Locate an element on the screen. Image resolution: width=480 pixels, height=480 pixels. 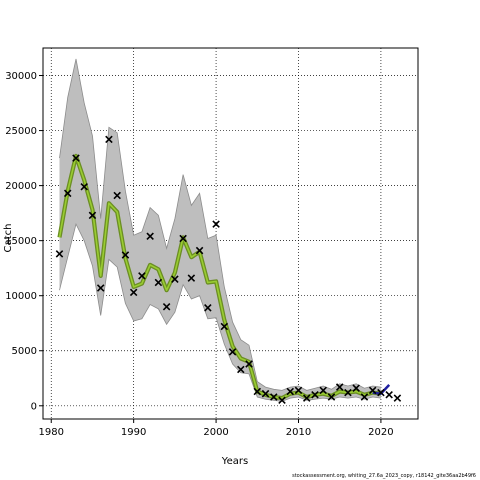
observed-catch-marker-1987 is located at coordinates (109, 139).